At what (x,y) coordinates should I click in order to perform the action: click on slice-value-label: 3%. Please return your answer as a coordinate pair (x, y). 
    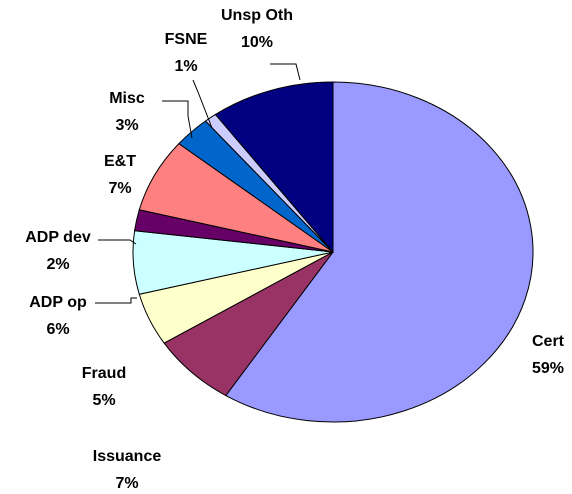
    Looking at the image, I should click on (126, 125).